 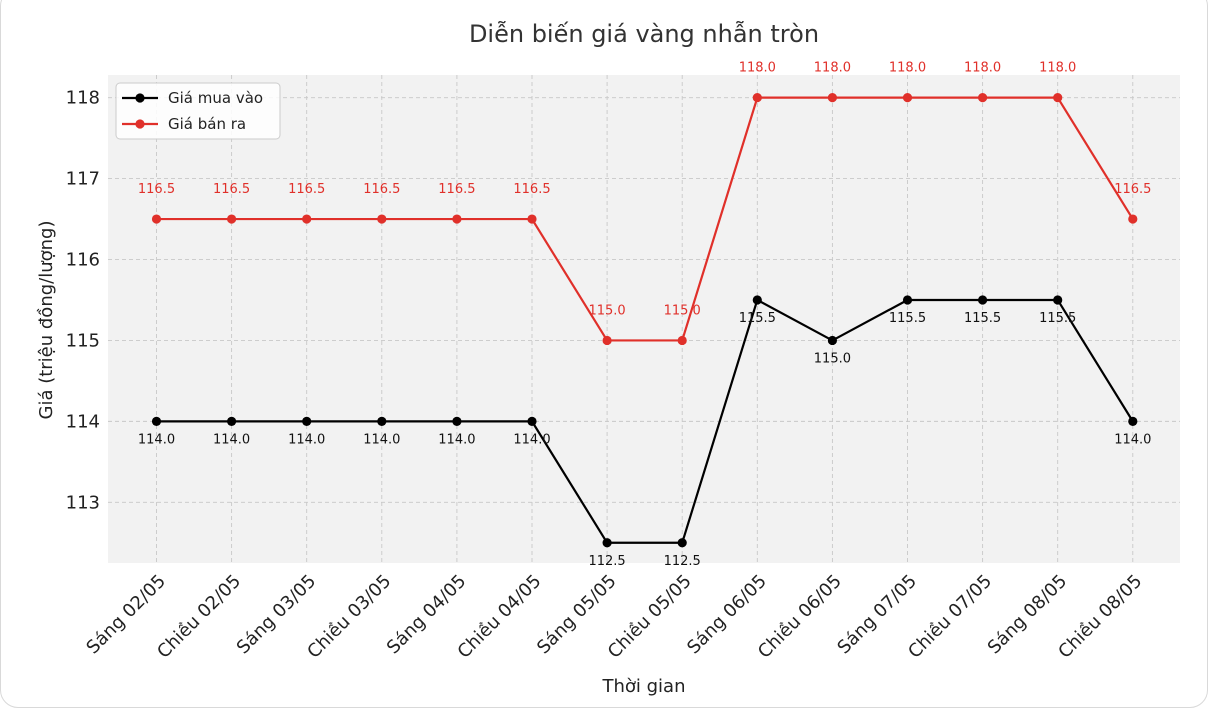 I want to click on legend-entry: Giá bán ra, so click(x=207, y=124).